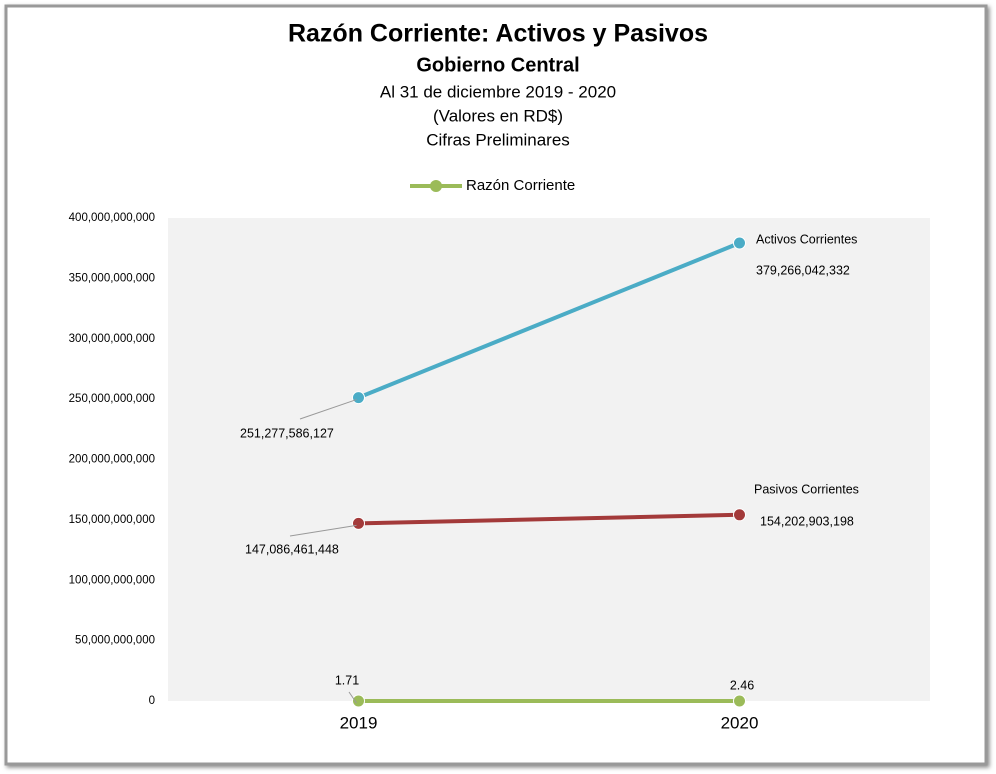 The height and width of the screenshot is (774, 996). I want to click on y-tick-label: 350,000,000,000, so click(112, 278).